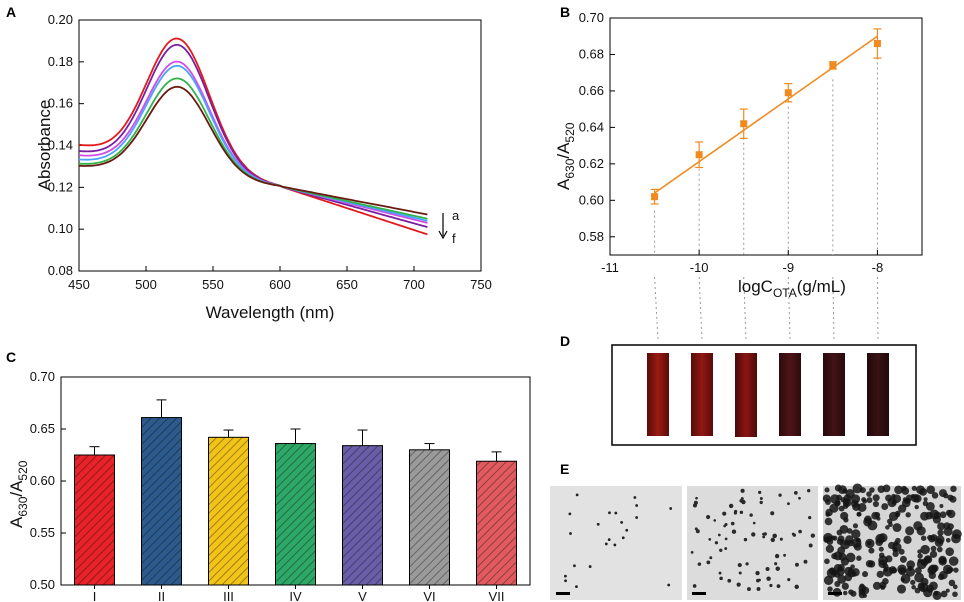 The height and width of the screenshot is (602, 964). I want to click on series-annotation-a: a, so click(456, 215).